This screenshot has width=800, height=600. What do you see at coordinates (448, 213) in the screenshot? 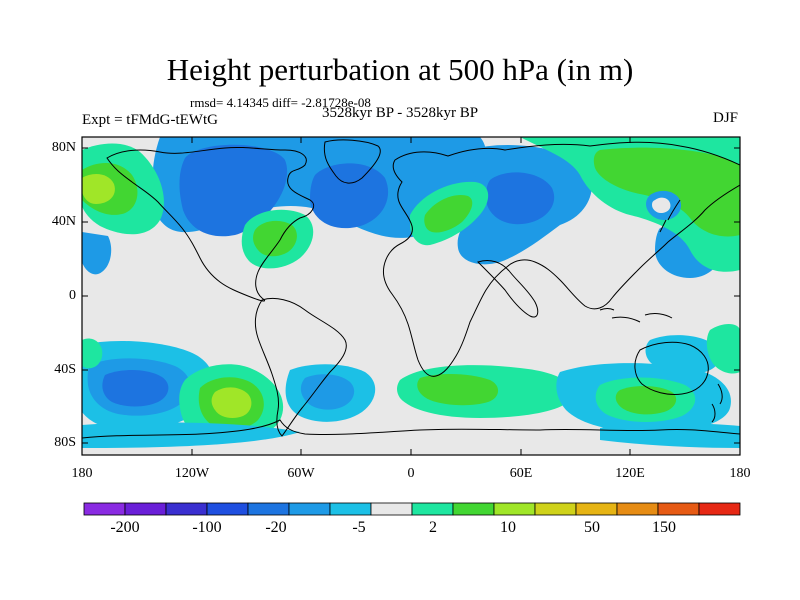
I see `nh-ridge-europe-core` at bounding box center [448, 213].